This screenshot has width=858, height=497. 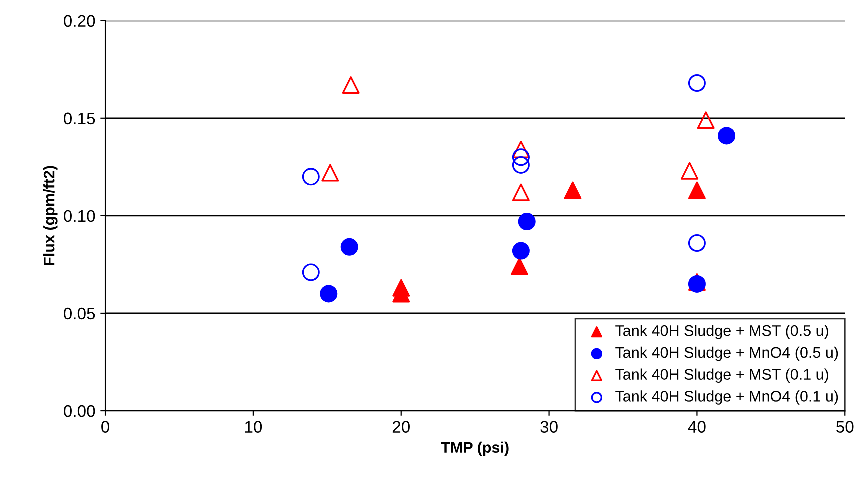 I want to click on x-tick-label: 50, so click(x=845, y=427).